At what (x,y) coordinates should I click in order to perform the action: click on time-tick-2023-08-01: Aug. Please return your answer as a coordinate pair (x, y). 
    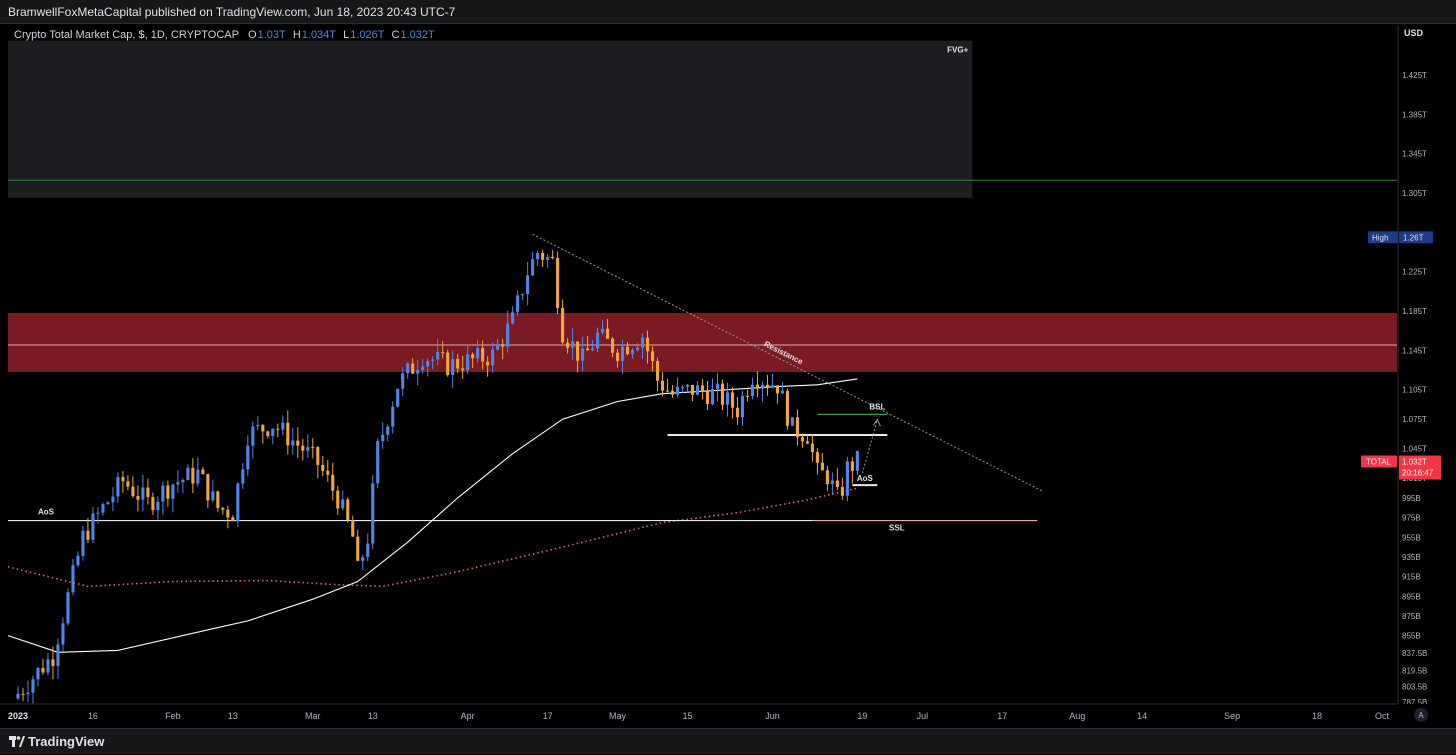
    Looking at the image, I should click on (1077, 716).